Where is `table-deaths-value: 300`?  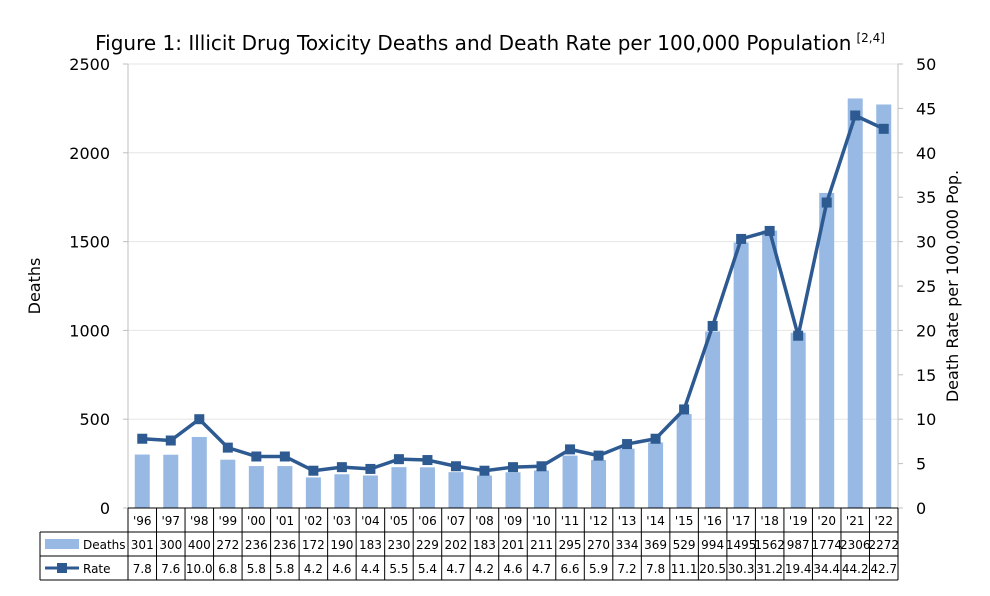 table-deaths-value: 300 is located at coordinates (170, 545).